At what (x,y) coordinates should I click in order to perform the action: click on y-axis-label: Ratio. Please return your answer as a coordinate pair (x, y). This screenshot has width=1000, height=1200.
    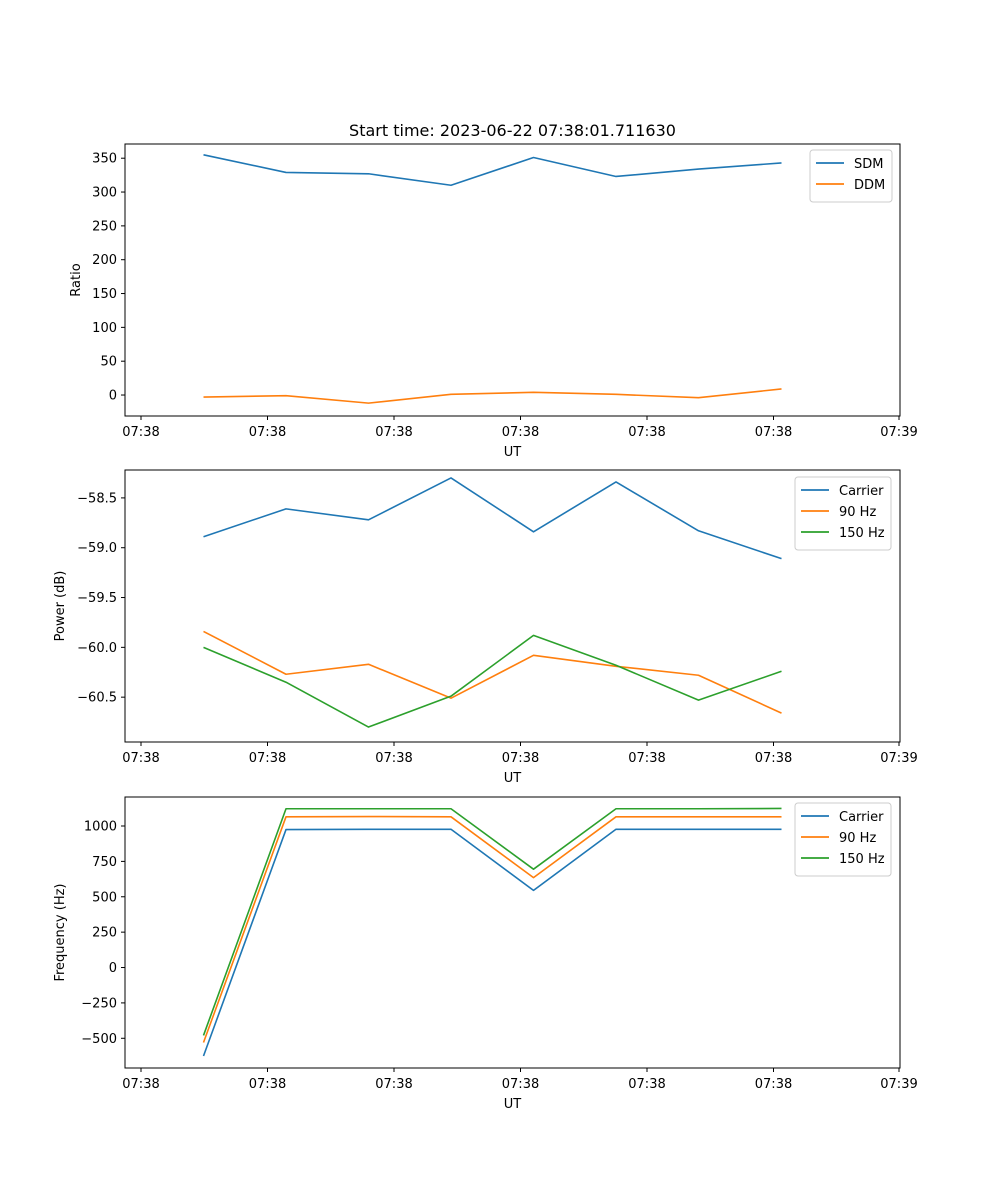
    Looking at the image, I should click on (76, 279).